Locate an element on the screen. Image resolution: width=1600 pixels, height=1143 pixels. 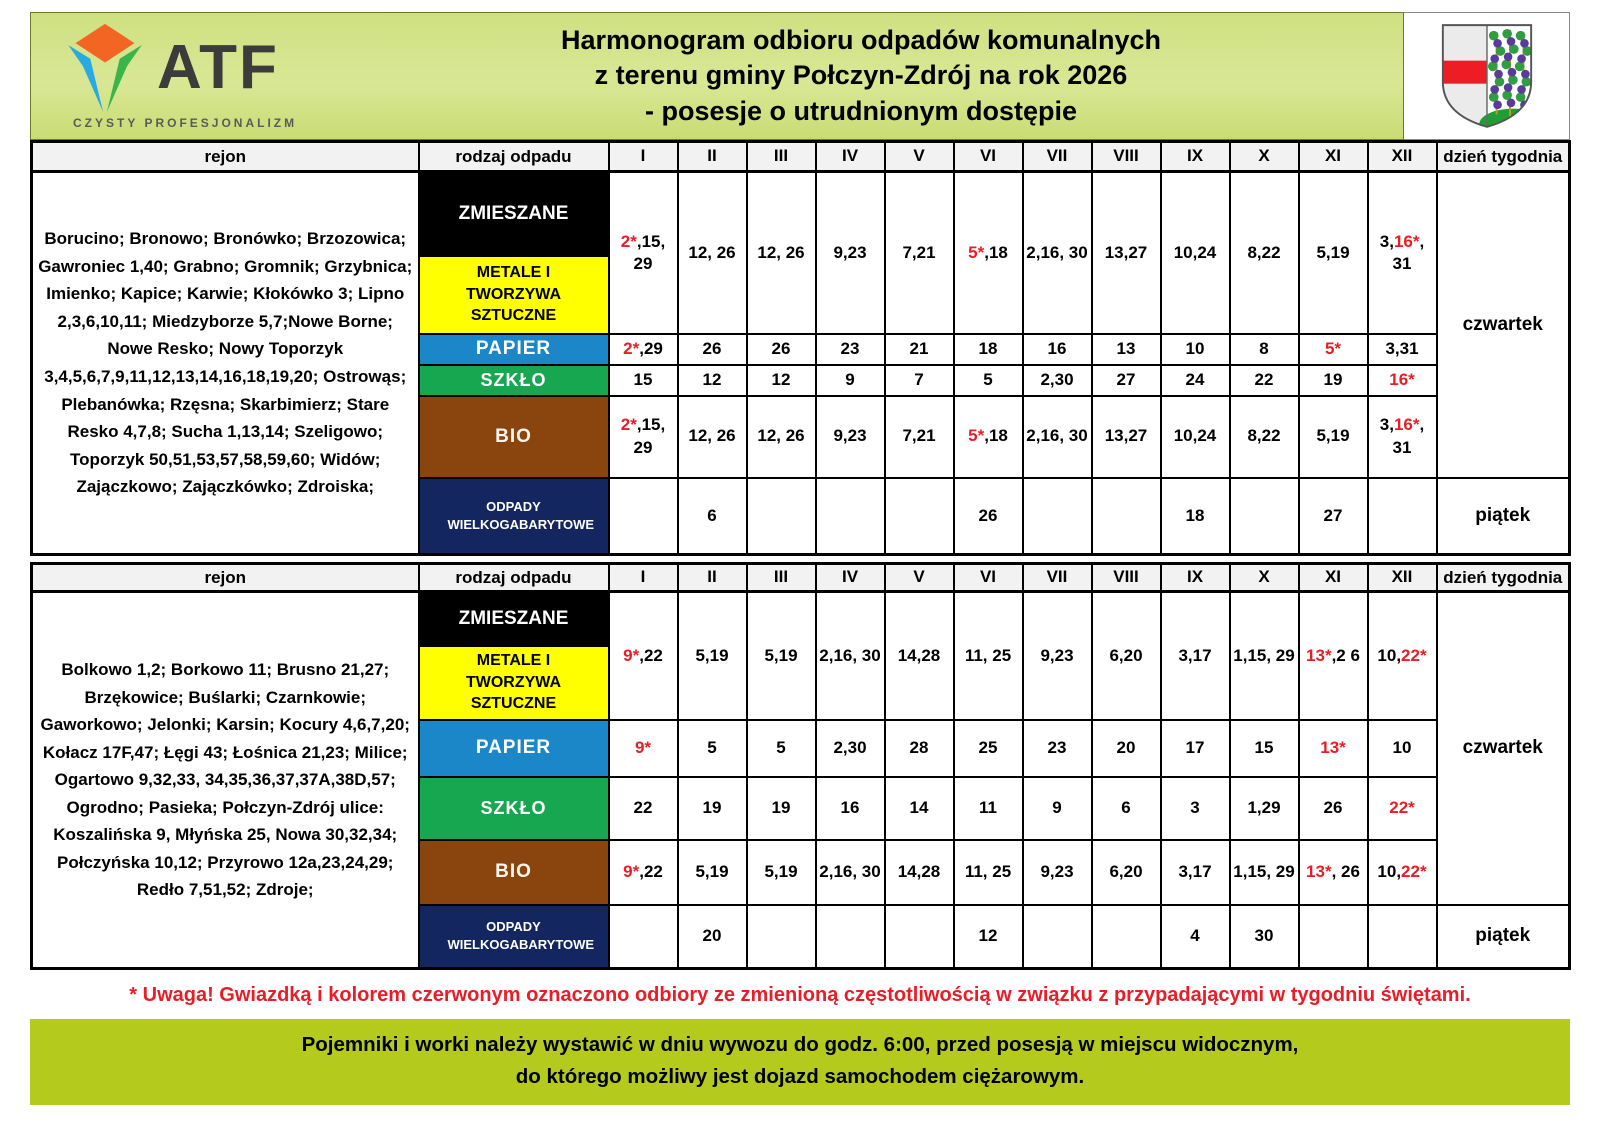
month-header-cell: VII is located at coordinates (1057, 156).